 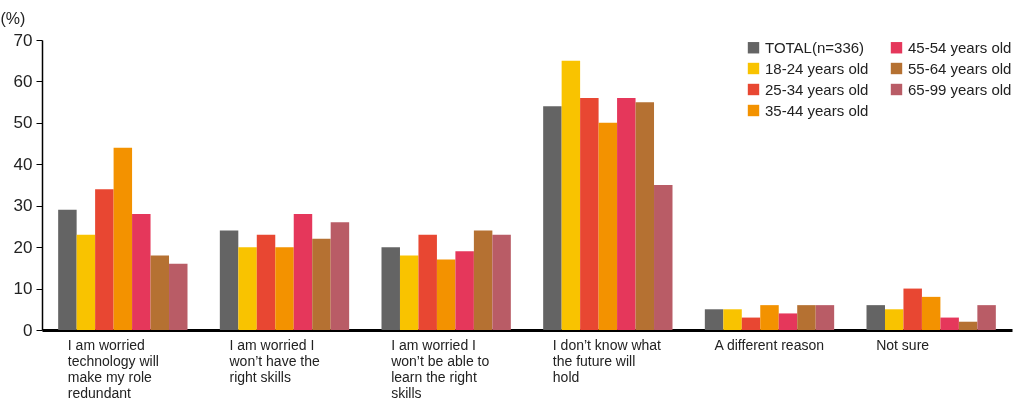 What do you see at coordinates (23, 81) in the screenshot?
I see `y-tick-label: 60` at bounding box center [23, 81].